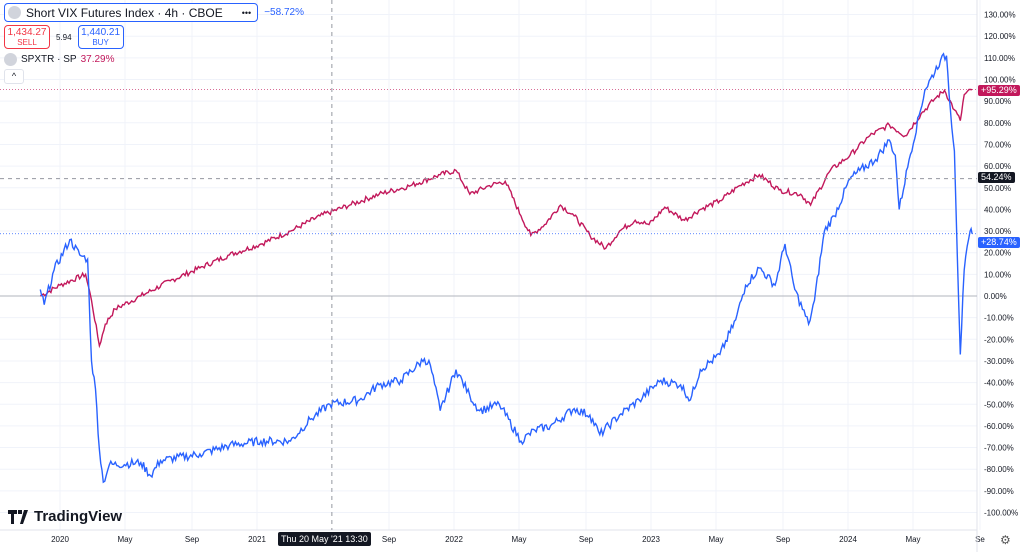 The image size is (1024, 552). Describe the element at coordinates (100, 42) in the screenshot. I see `buy-label: BUY` at that location.